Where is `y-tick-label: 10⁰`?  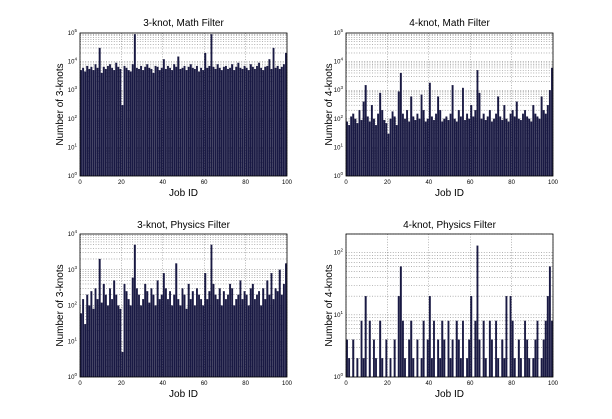
y-tick-label: 10⁰ is located at coordinates (339, 376).